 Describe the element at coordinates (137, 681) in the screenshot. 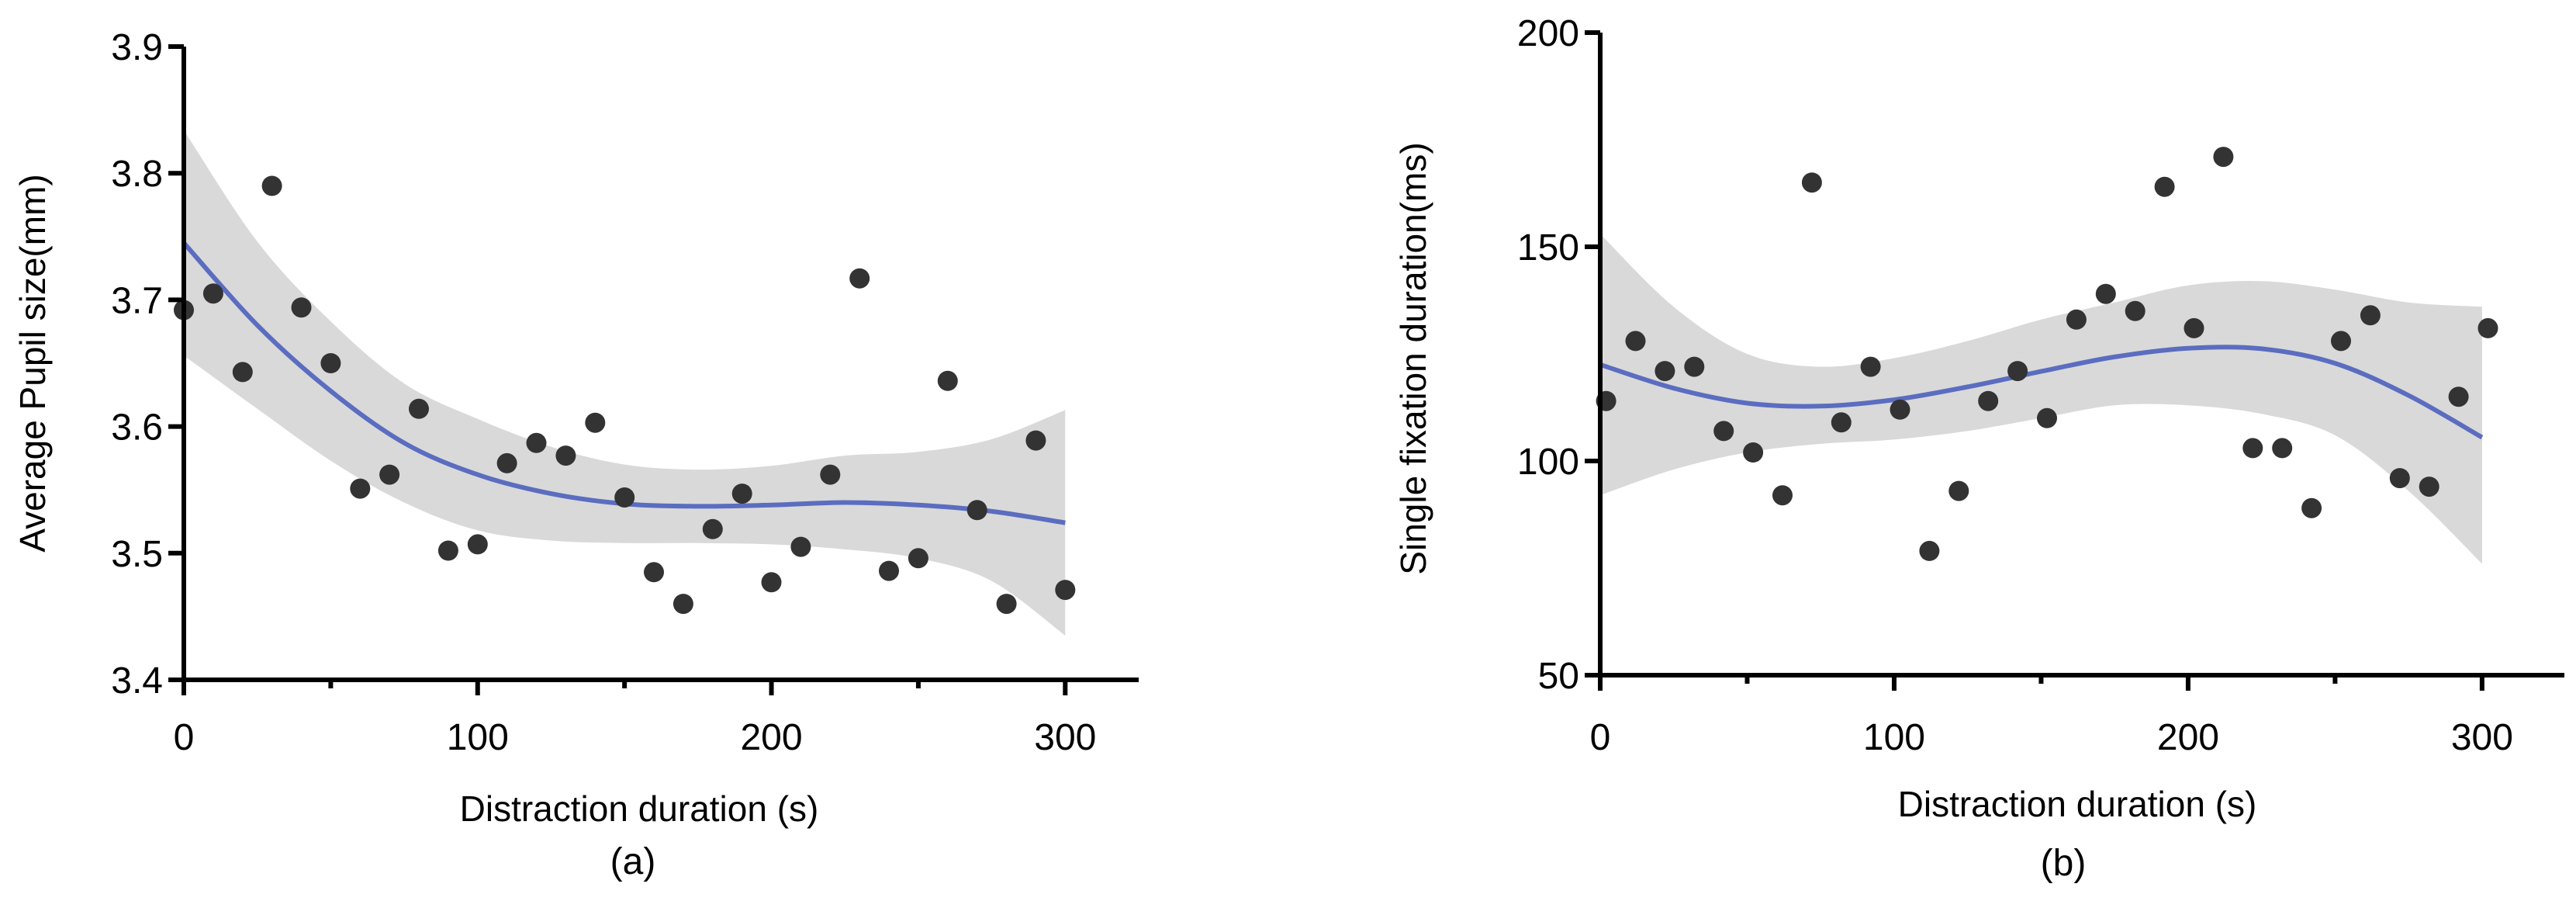

I see `y-tick-label: 3.4` at that location.